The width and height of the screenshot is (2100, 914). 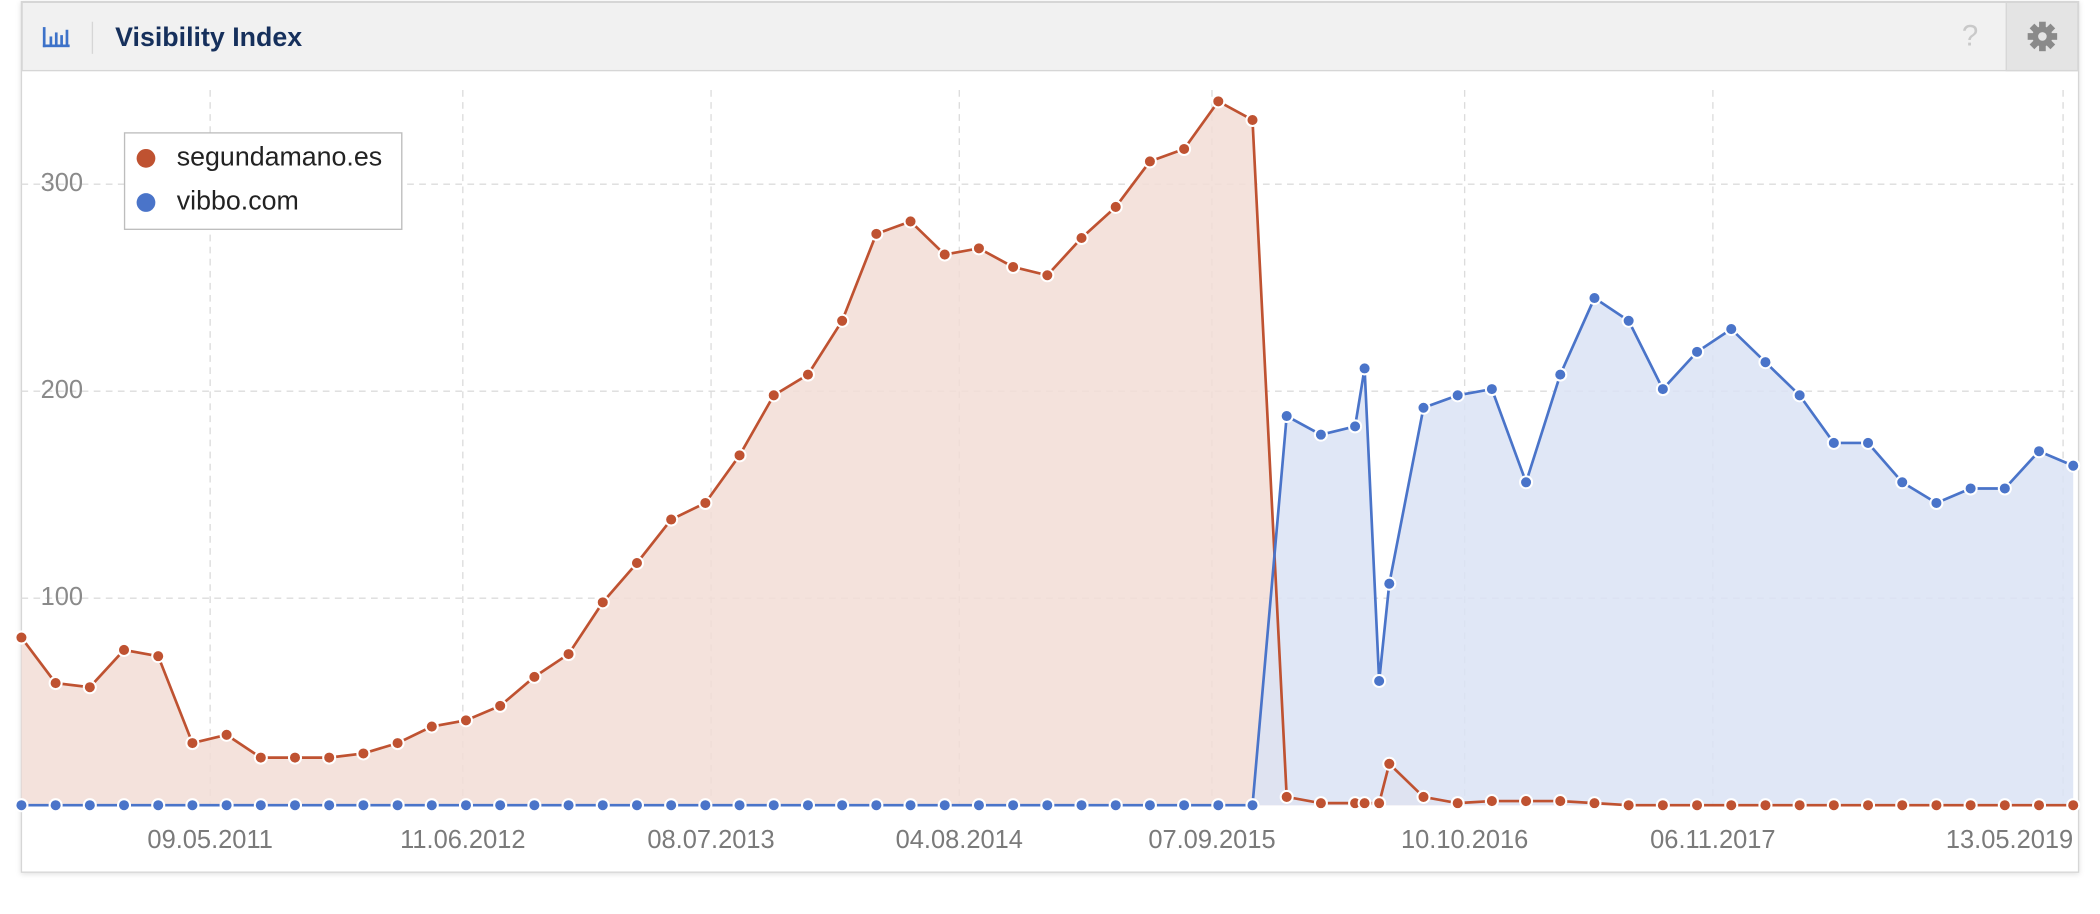 I want to click on x-tick-label: 11.06.2012, so click(x=462, y=840).